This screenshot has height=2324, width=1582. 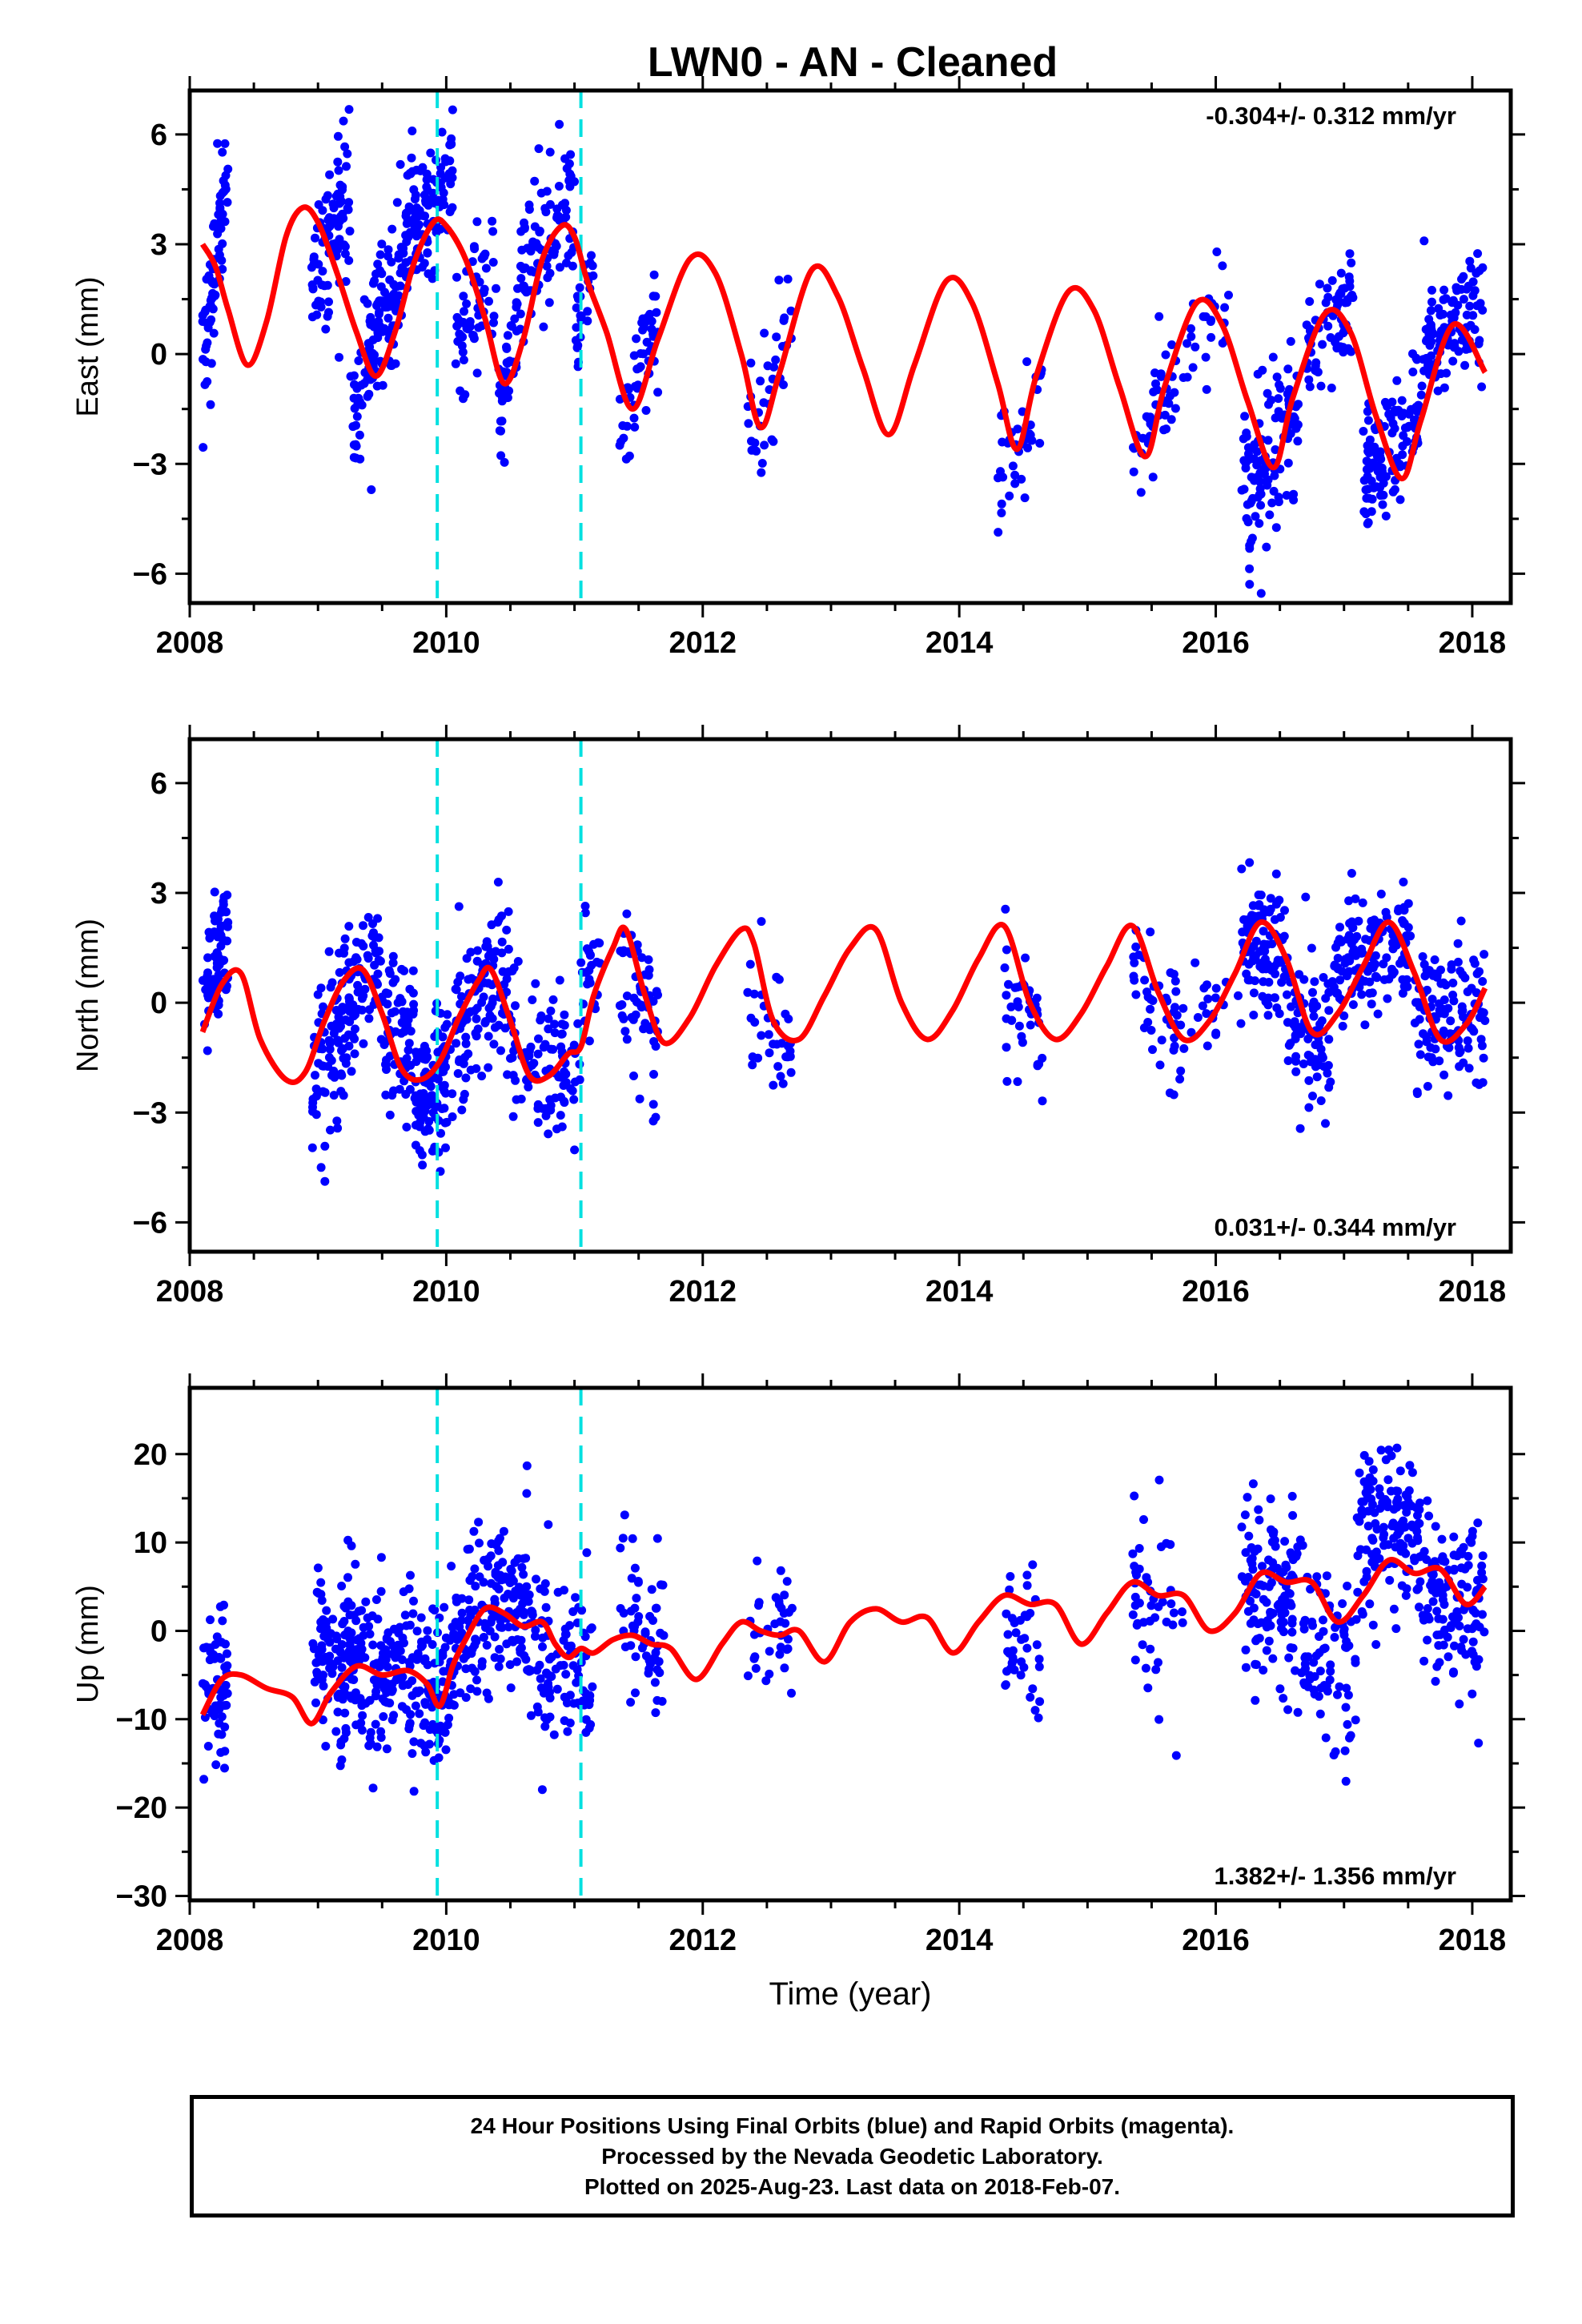 What do you see at coordinates (159, 784) in the screenshot?
I see `y-tick-label: 6` at bounding box center [159, 784].